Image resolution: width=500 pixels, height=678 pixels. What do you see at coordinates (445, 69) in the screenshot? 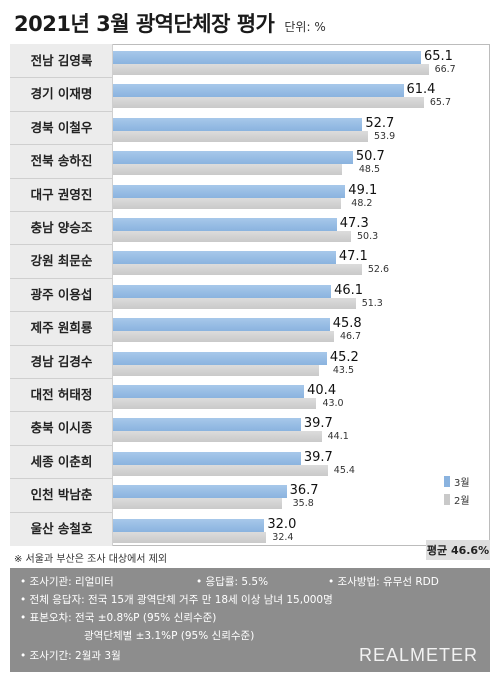
I see `value-label-february: 66.7` at bounding box center [445, 69].